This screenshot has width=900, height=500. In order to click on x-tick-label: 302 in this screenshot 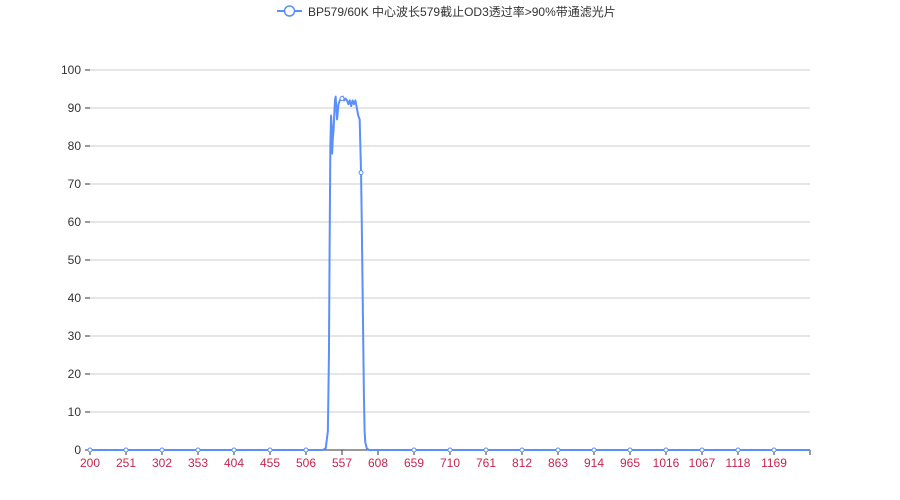, I will do `click(162, 463)`.